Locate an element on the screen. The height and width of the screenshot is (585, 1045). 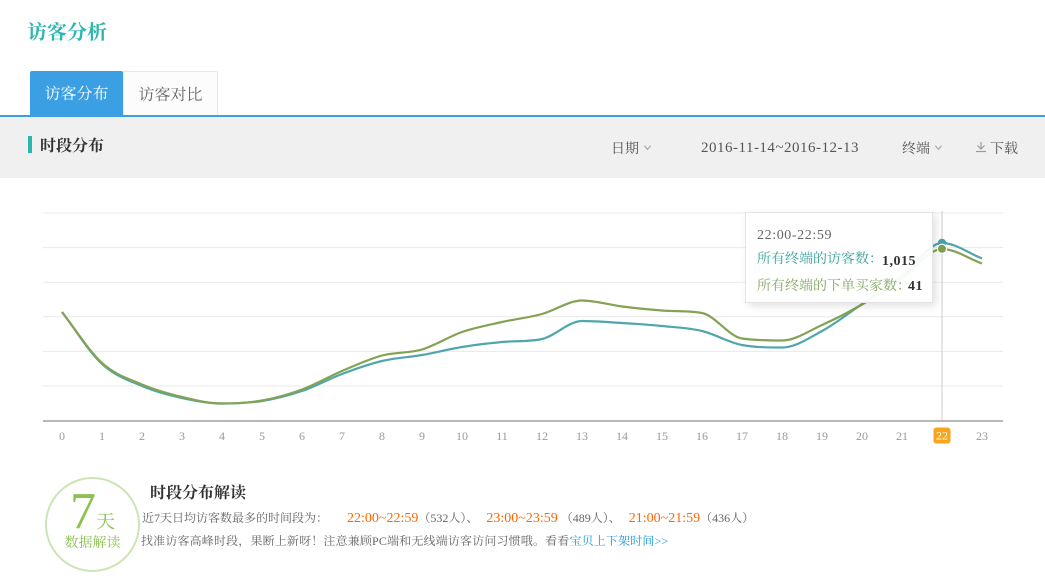
svg-text: 21 is located at coordinates (902, 436).